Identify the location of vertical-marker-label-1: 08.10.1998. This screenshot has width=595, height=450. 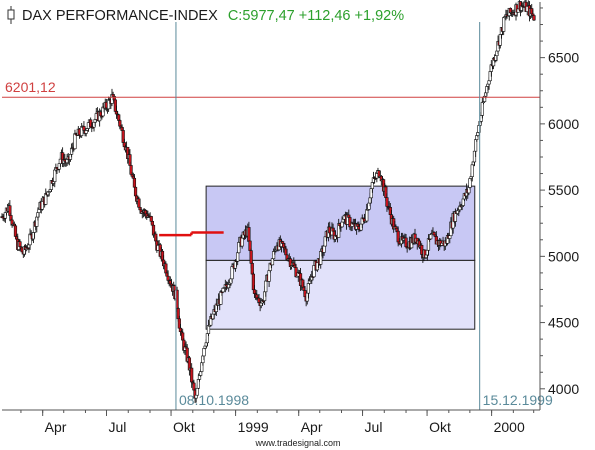
(214, 400).